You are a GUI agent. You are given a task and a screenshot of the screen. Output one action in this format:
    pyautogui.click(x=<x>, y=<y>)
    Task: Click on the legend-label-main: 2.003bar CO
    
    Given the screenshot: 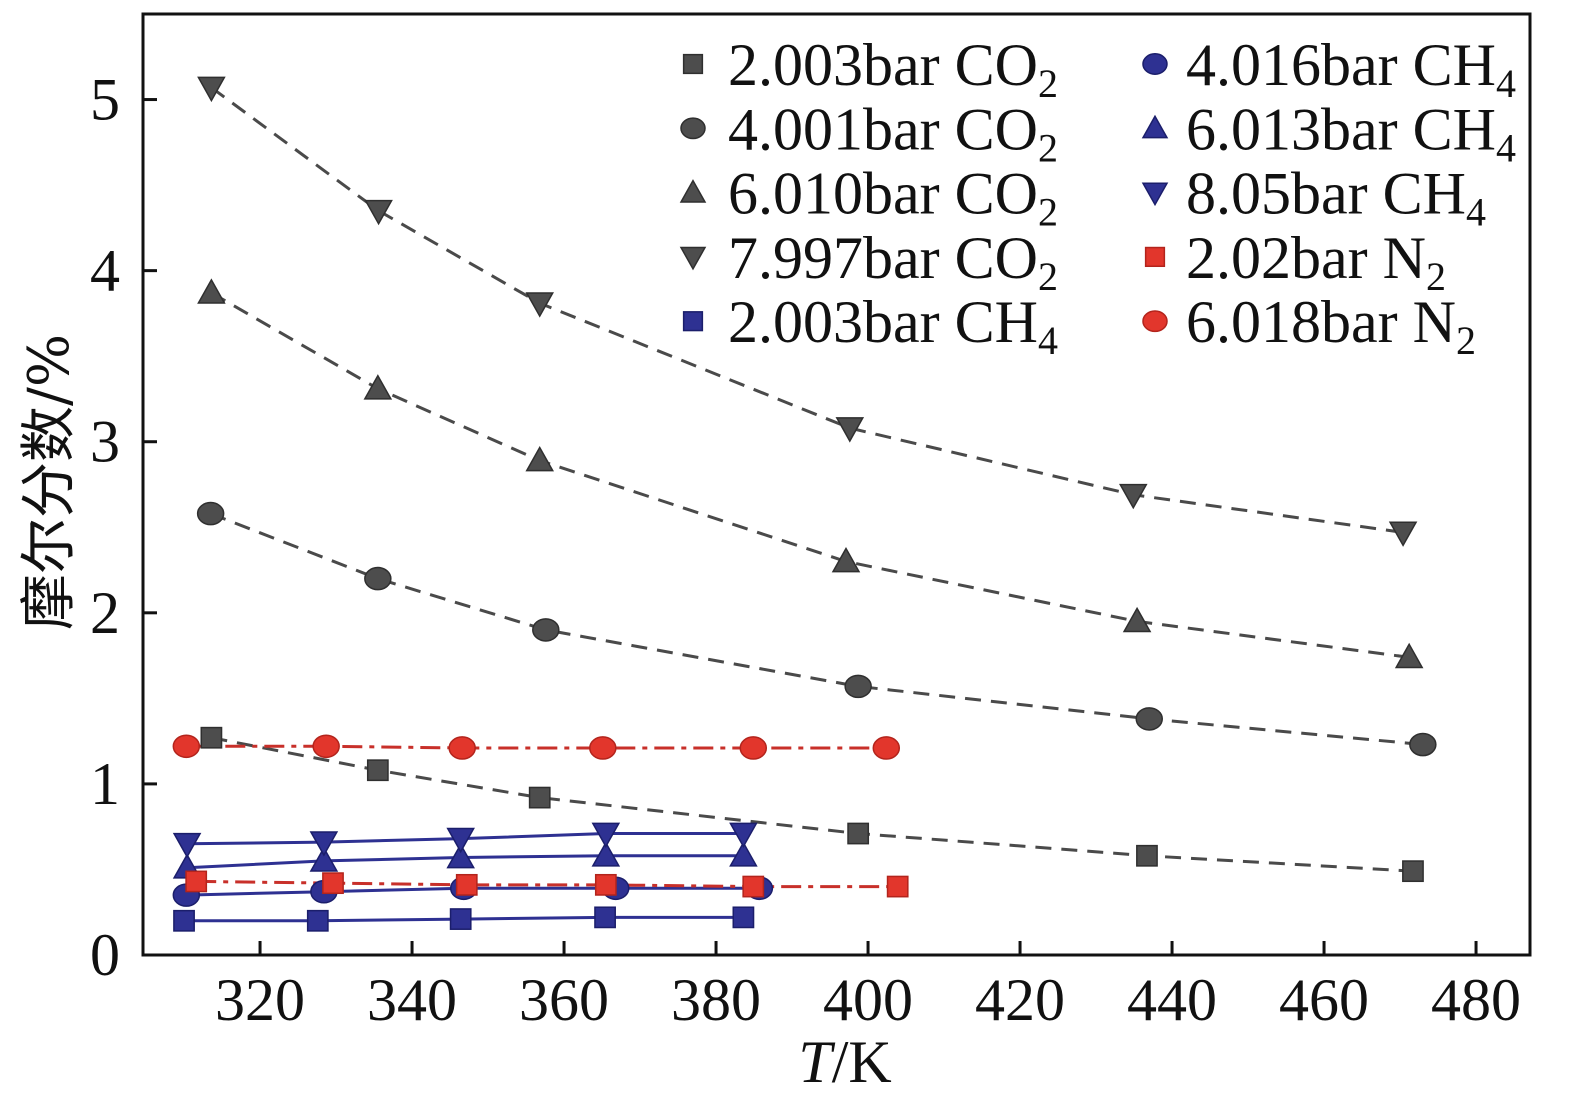 What is the action you would take?
    pyautogui.click(x=883, y=65)
    